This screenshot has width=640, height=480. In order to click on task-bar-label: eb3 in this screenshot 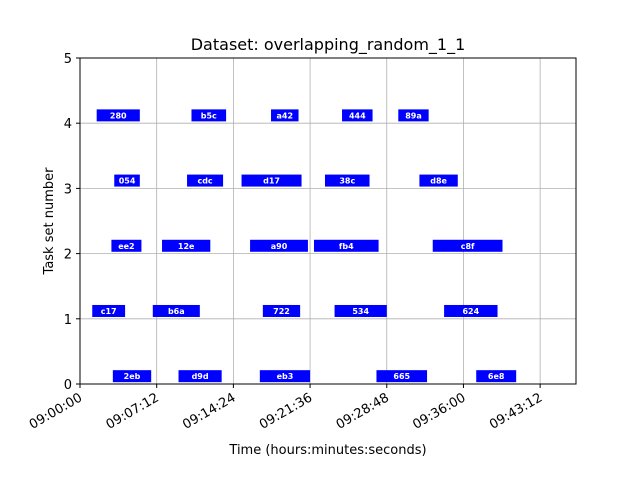, I will do `click(285, 376)`.